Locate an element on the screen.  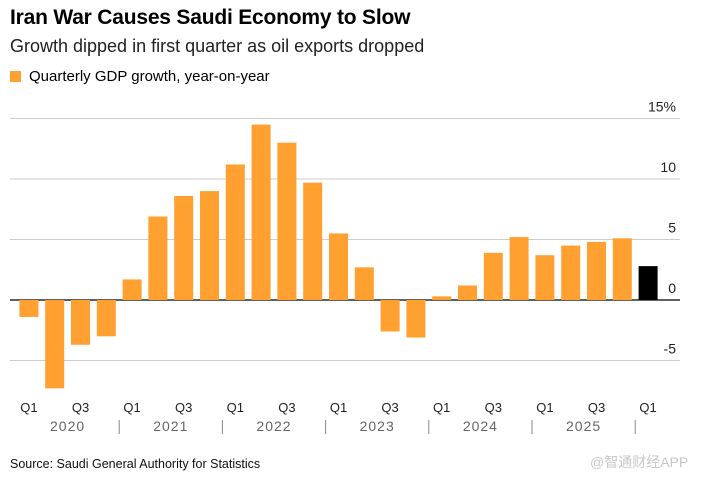
bar-2025-Q4 is located at coordinates (622, 269).